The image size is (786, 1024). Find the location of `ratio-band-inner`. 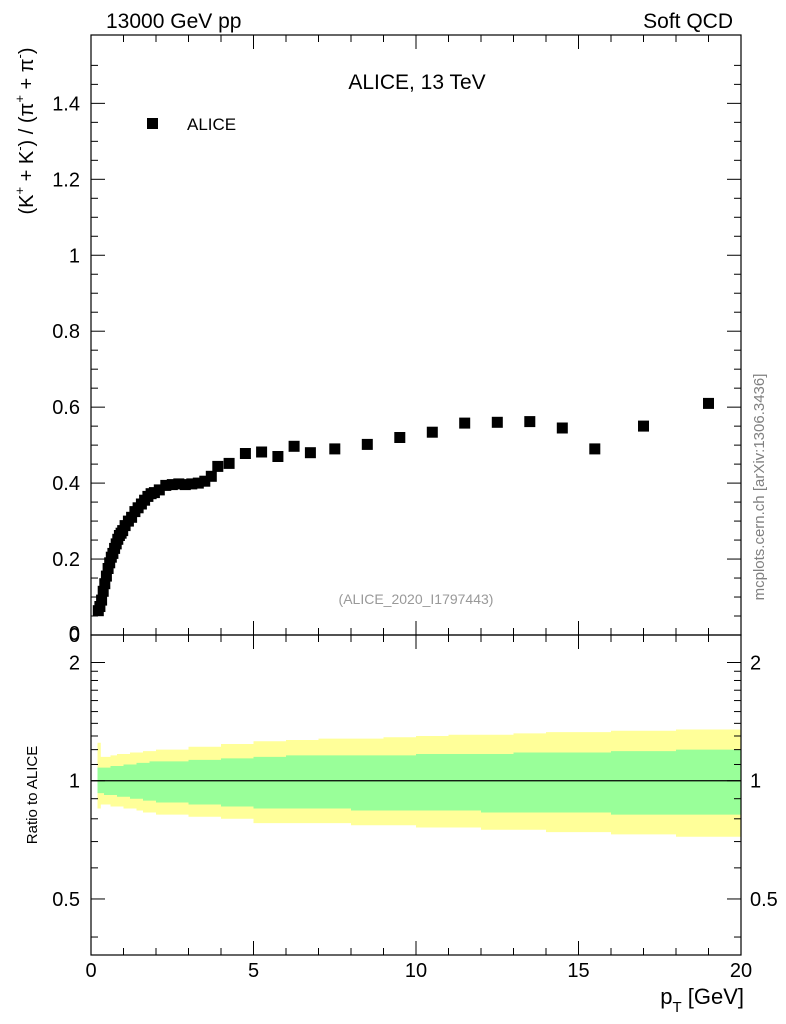

ratio-band-inner is located at coordinates (419, 782).